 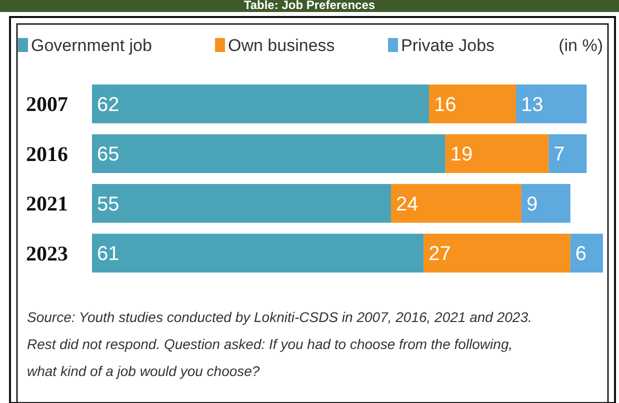 I want to click on data-label: 7, so click(x=559, y=155).